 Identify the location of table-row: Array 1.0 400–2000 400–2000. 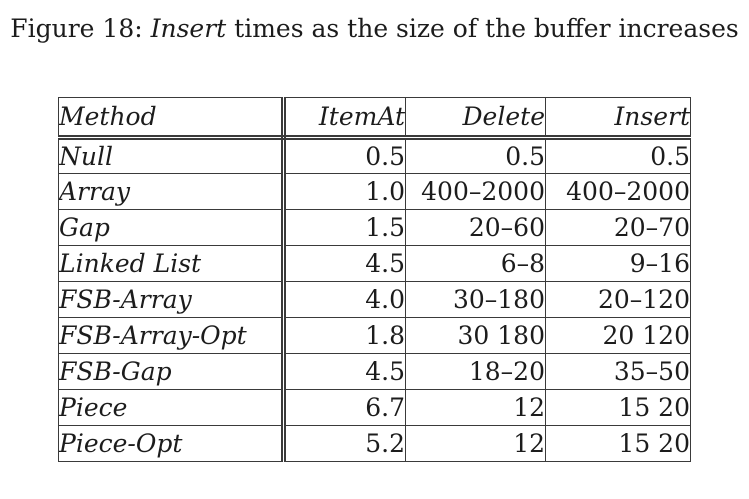
(374, 191).